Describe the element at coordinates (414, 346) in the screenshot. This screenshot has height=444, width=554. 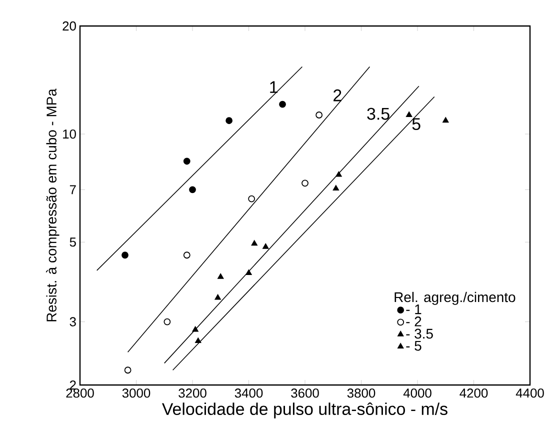
I see `legend-label: - 5` at that location.